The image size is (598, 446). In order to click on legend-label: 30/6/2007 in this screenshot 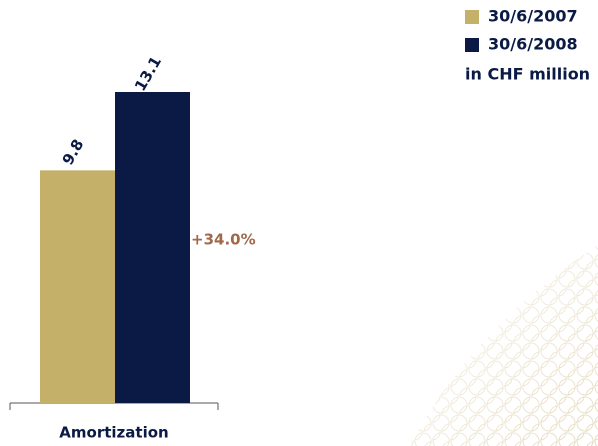, I will do `click(533, 16)`.